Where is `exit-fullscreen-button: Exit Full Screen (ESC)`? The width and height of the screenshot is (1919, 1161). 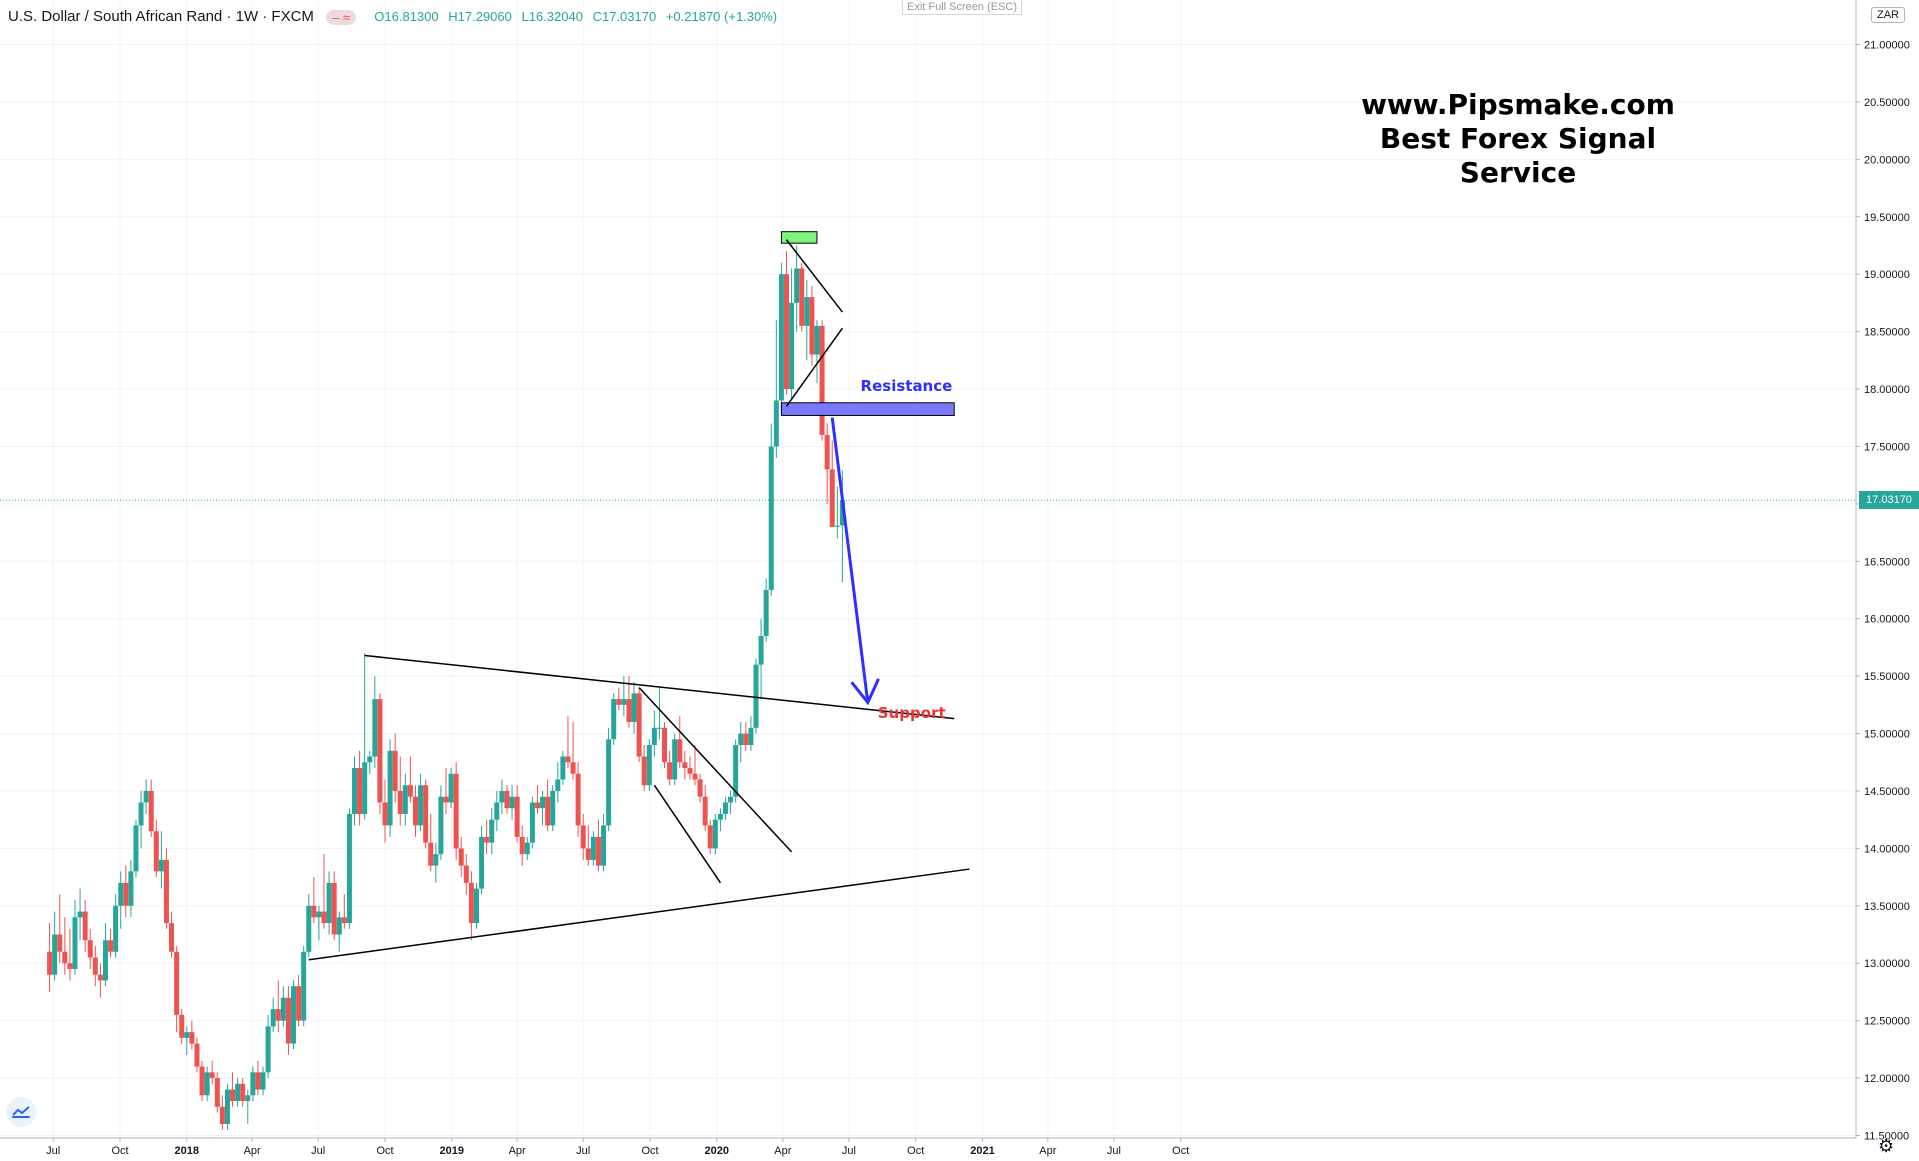
exit-fullscreen-button: Exit Full Screen (ESC) is located at coordinates (962, 7).